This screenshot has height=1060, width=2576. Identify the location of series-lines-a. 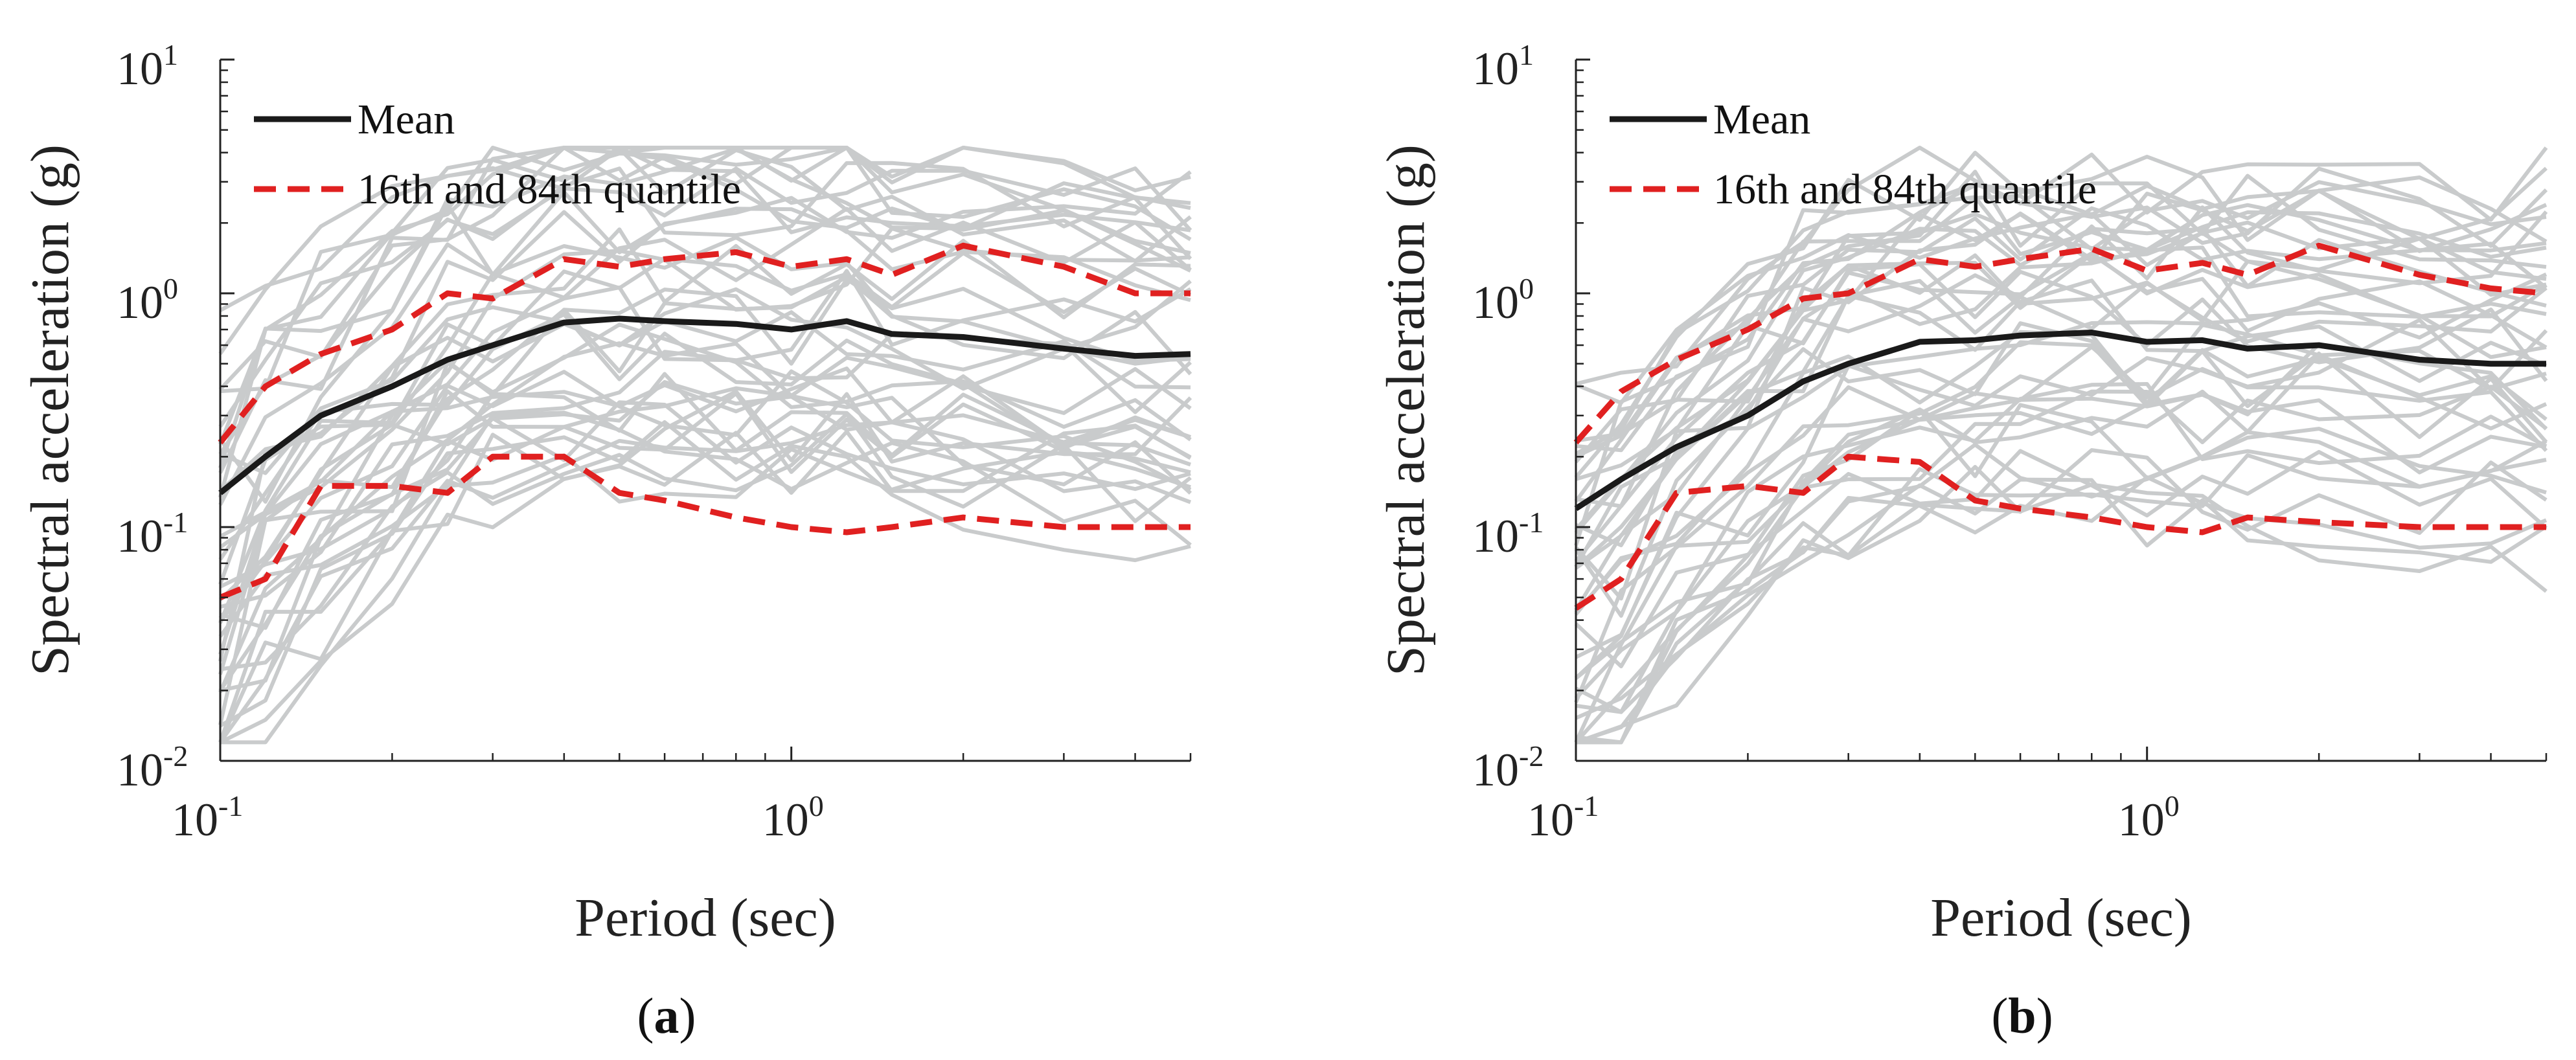
(704, 421).